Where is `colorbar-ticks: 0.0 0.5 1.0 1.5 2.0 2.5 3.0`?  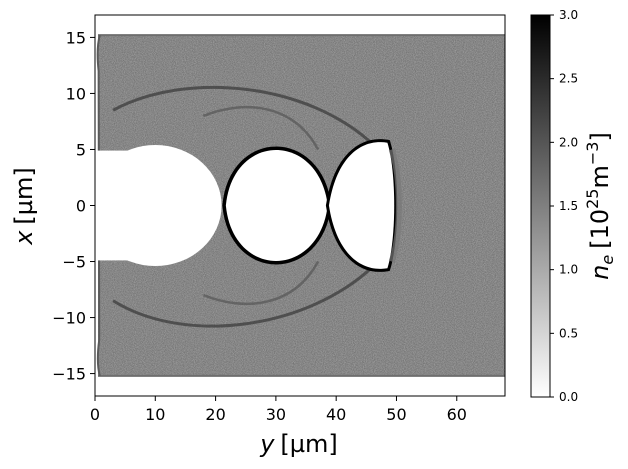 colorbar-ticks: 0.0 0.5 1.0 1.5 2.0 2.5 3.0 is located at coordinates (564, 206).